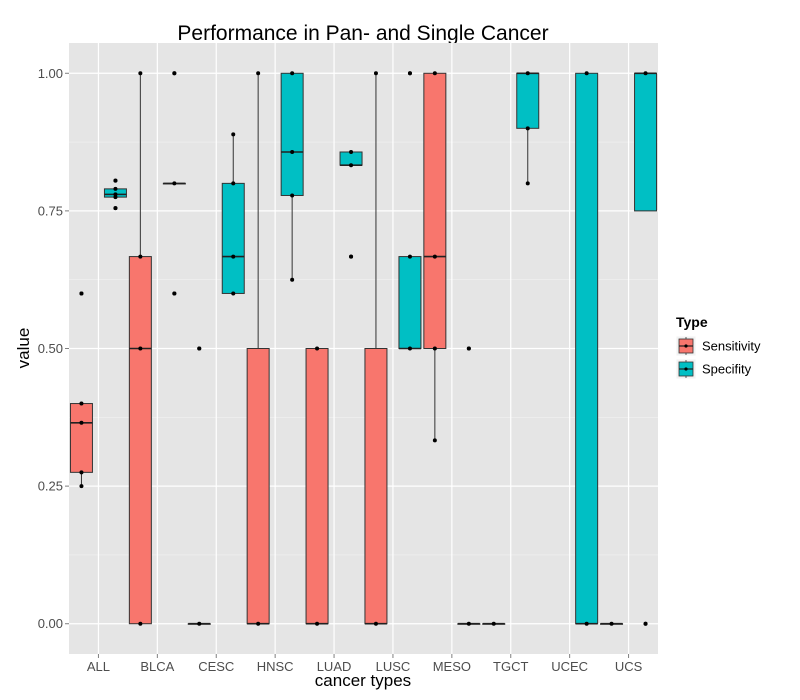 This screenshot has width=800, height=700. What do you see at coordinates (686, 346) in the screenshot?
I see `legend-key-dot` at bounding box center [686, 346].